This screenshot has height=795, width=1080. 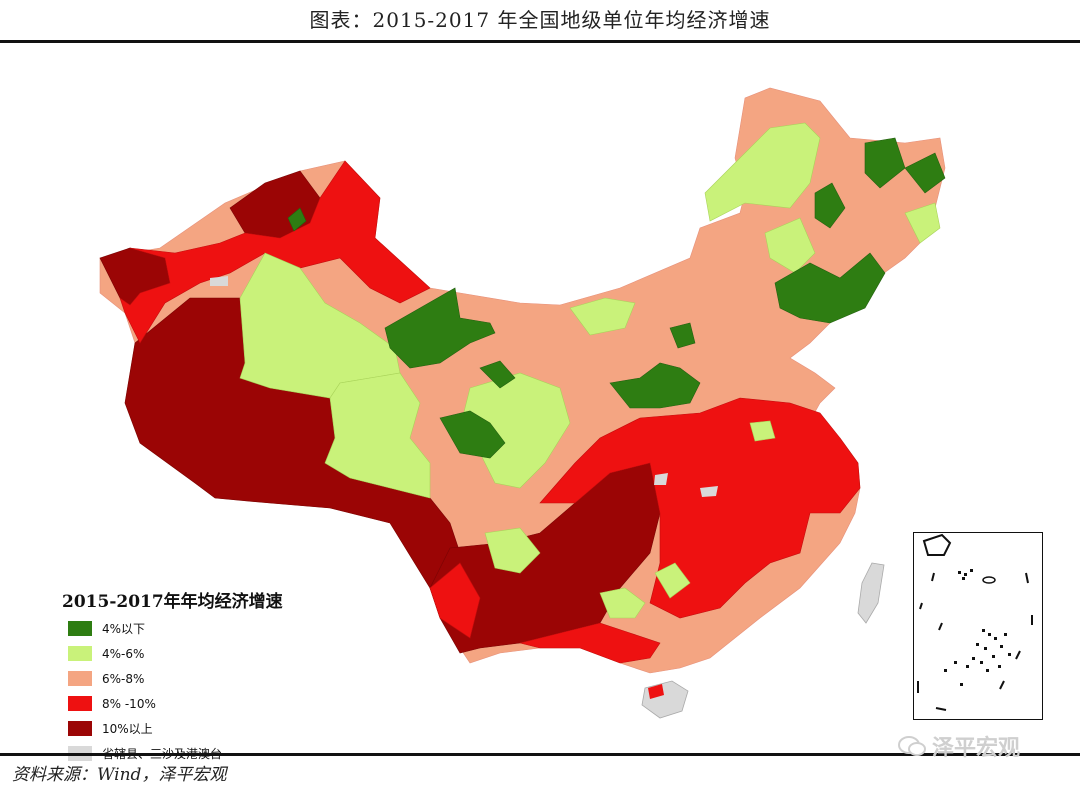 I want to click on legend-label: 4%-6%, so click(x=123, y=653).